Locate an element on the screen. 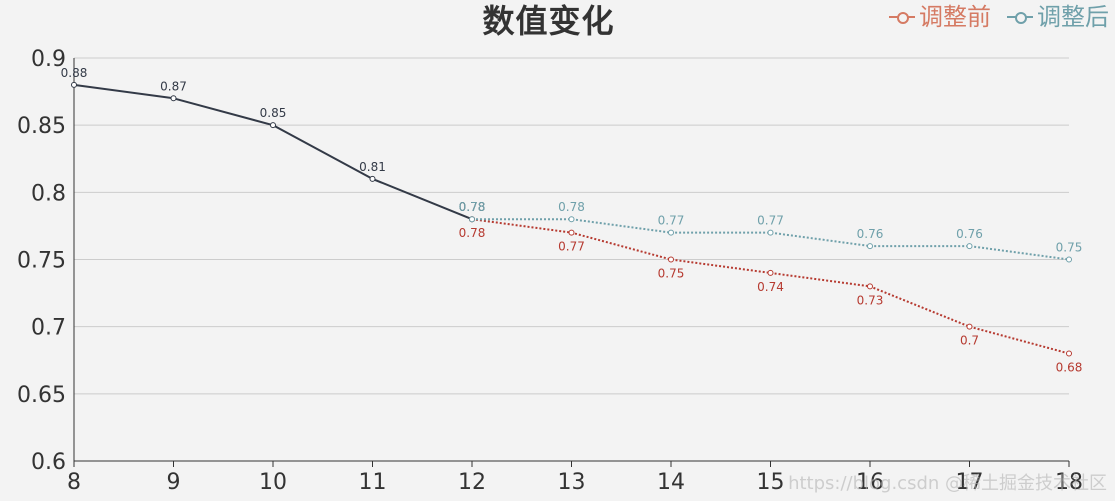 The height and width of the screenshot is (501, 1115). data-label-before: 0.77 is located at coordinates (571, 247).